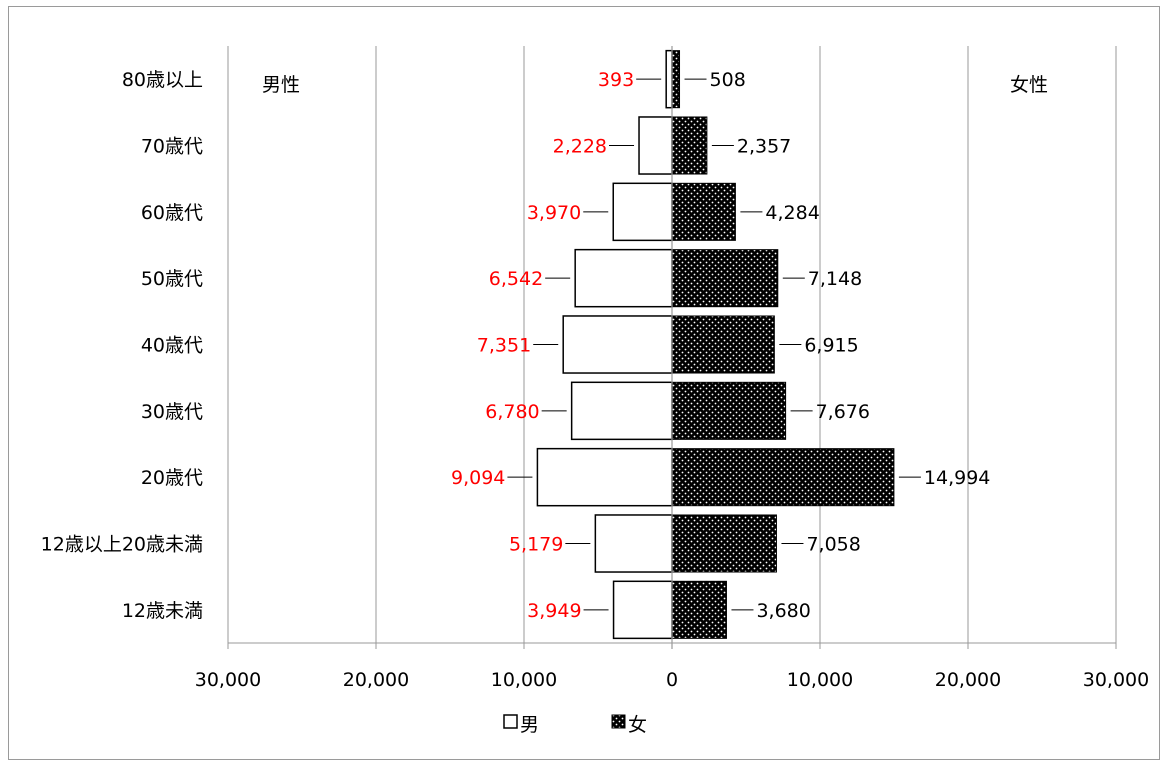  I want to click on x-tick-label-6: 30,000, so click(1116, 680).